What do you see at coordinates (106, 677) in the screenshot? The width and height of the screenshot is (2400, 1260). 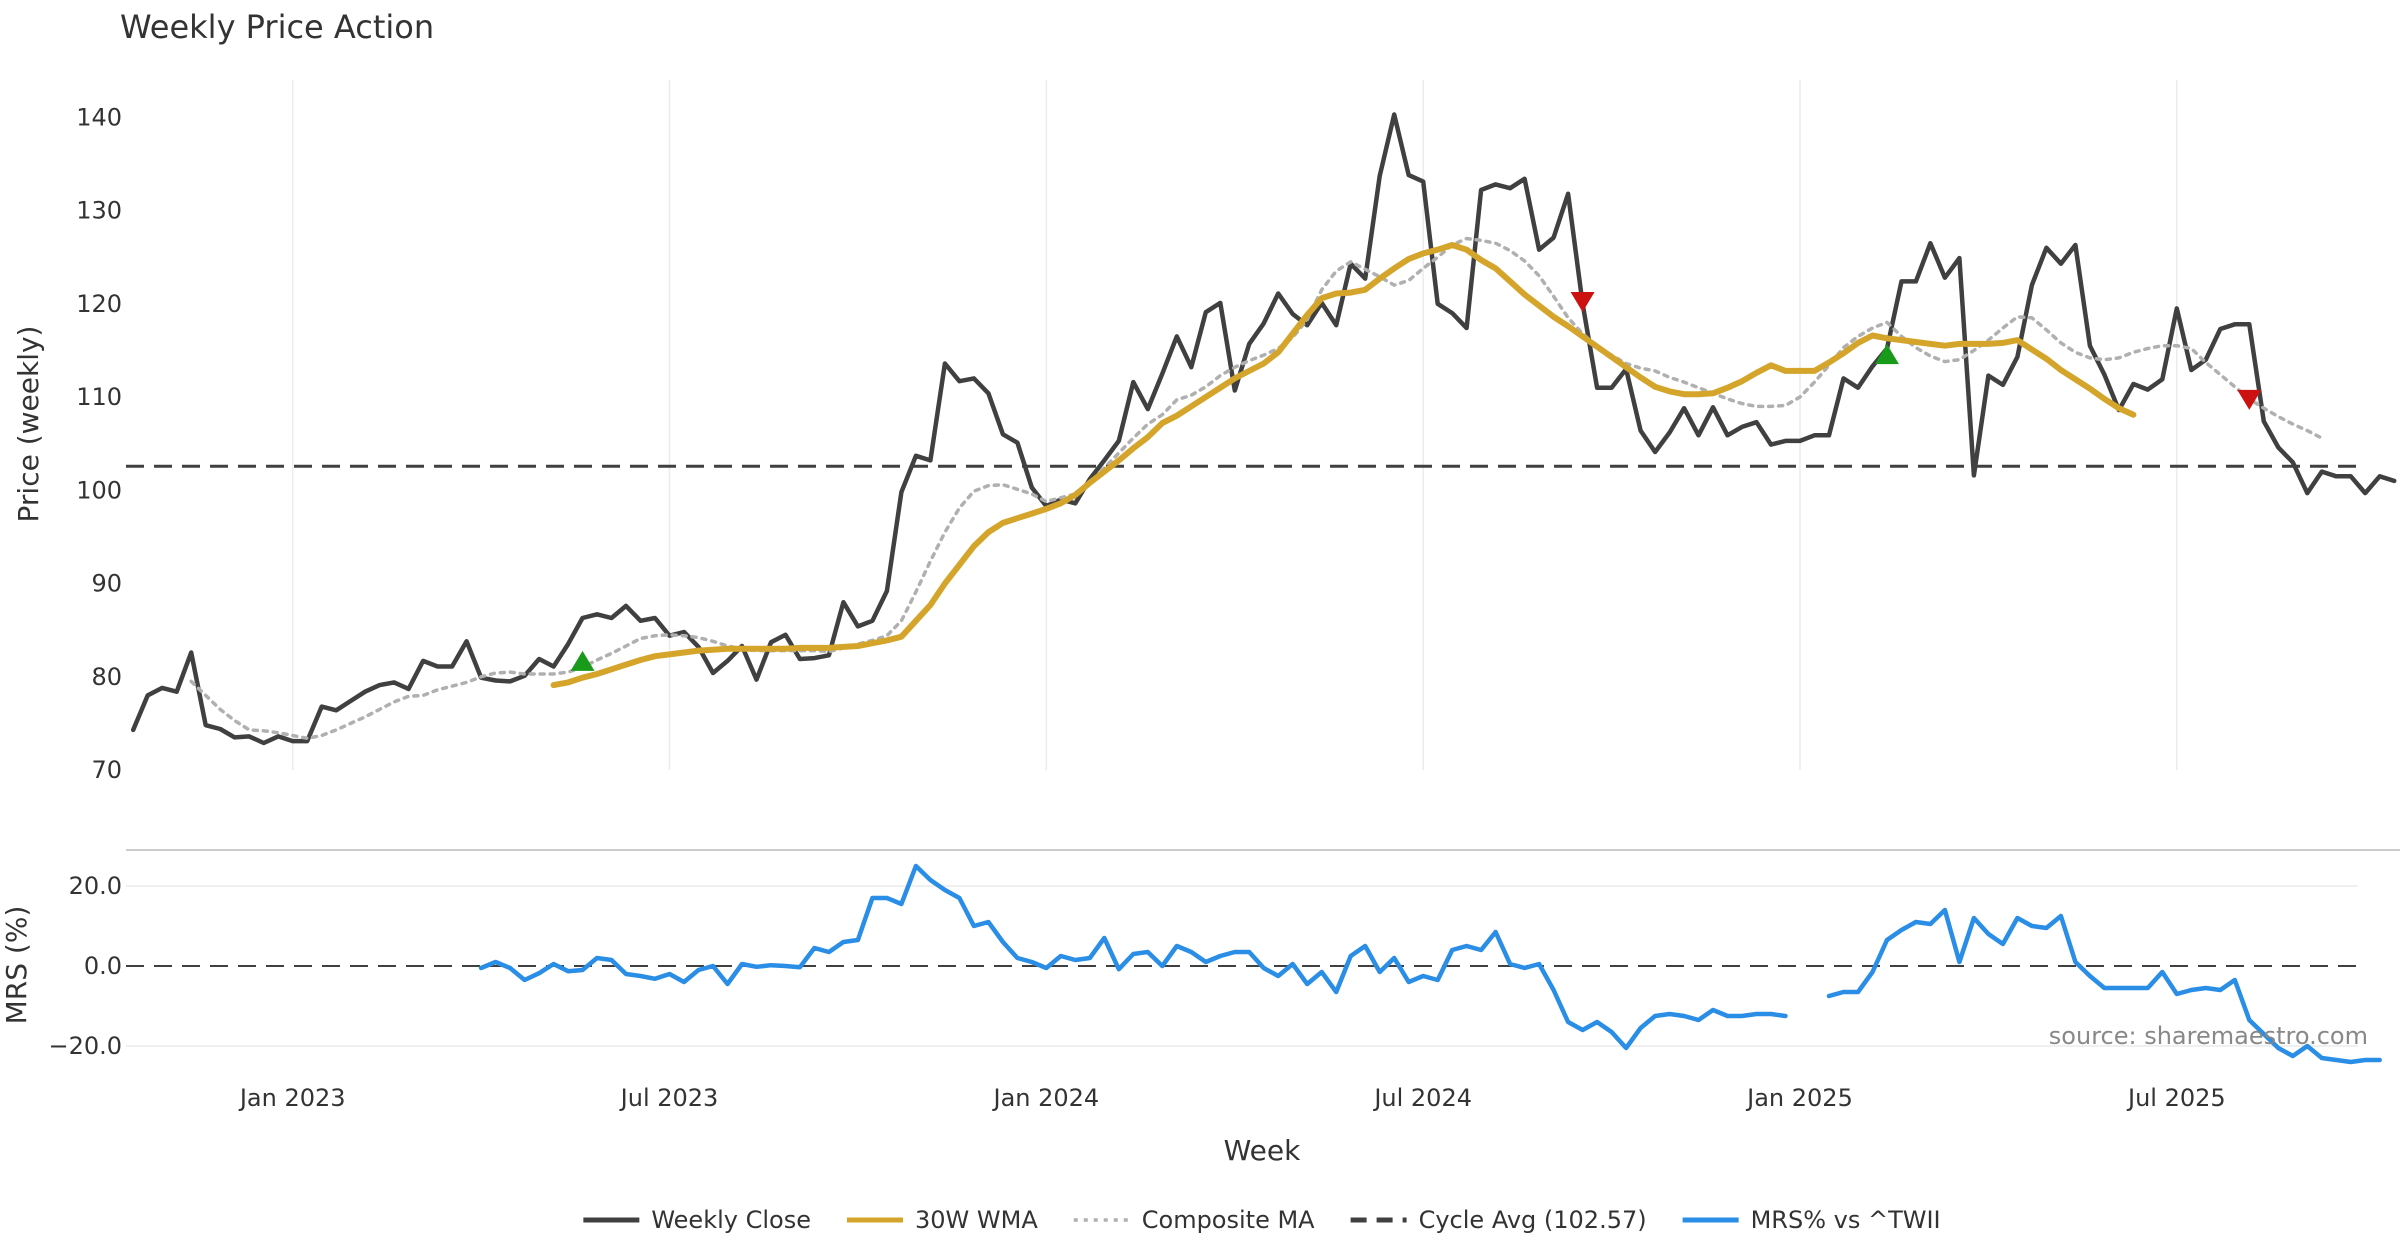 I see `price-y-tick-label: 80` at bounding box center [106, 677].